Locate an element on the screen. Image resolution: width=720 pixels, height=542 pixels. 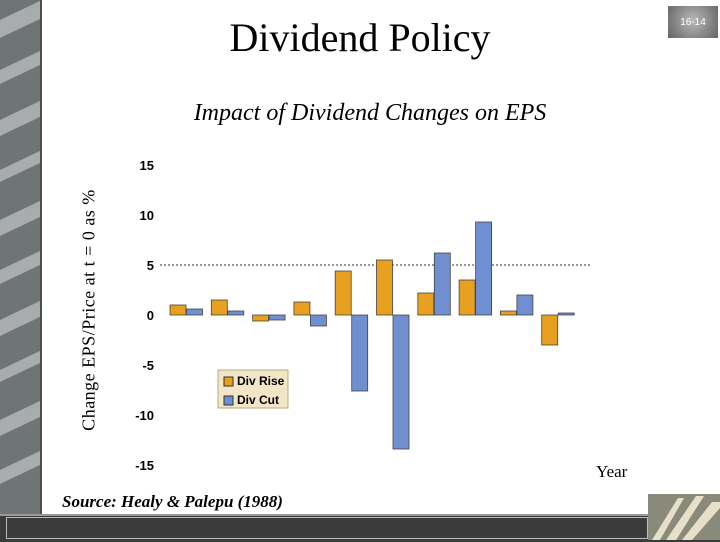
y-tick-label: 0 is located at coordinates (150, 315).